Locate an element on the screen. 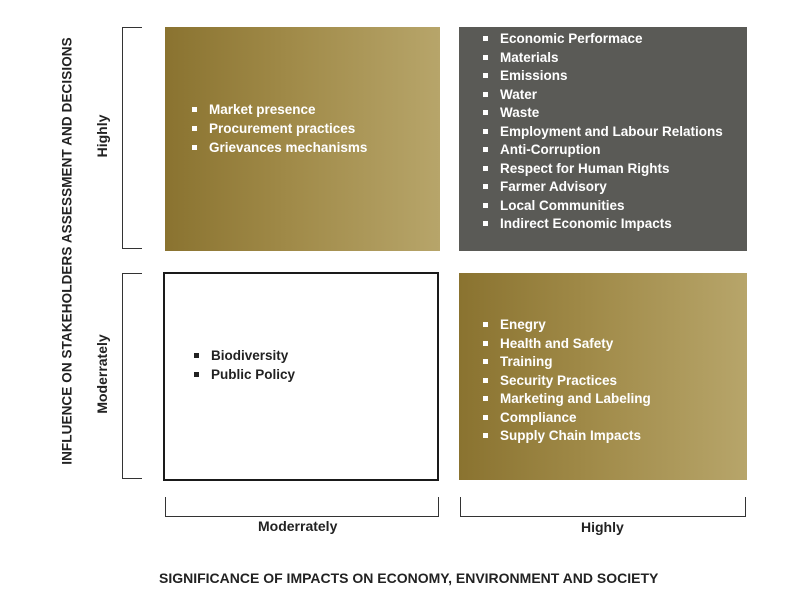 Image resolution: width=794 pixels, height=609 pixels. topic-item: Materials is located at coordinates (602, 58).